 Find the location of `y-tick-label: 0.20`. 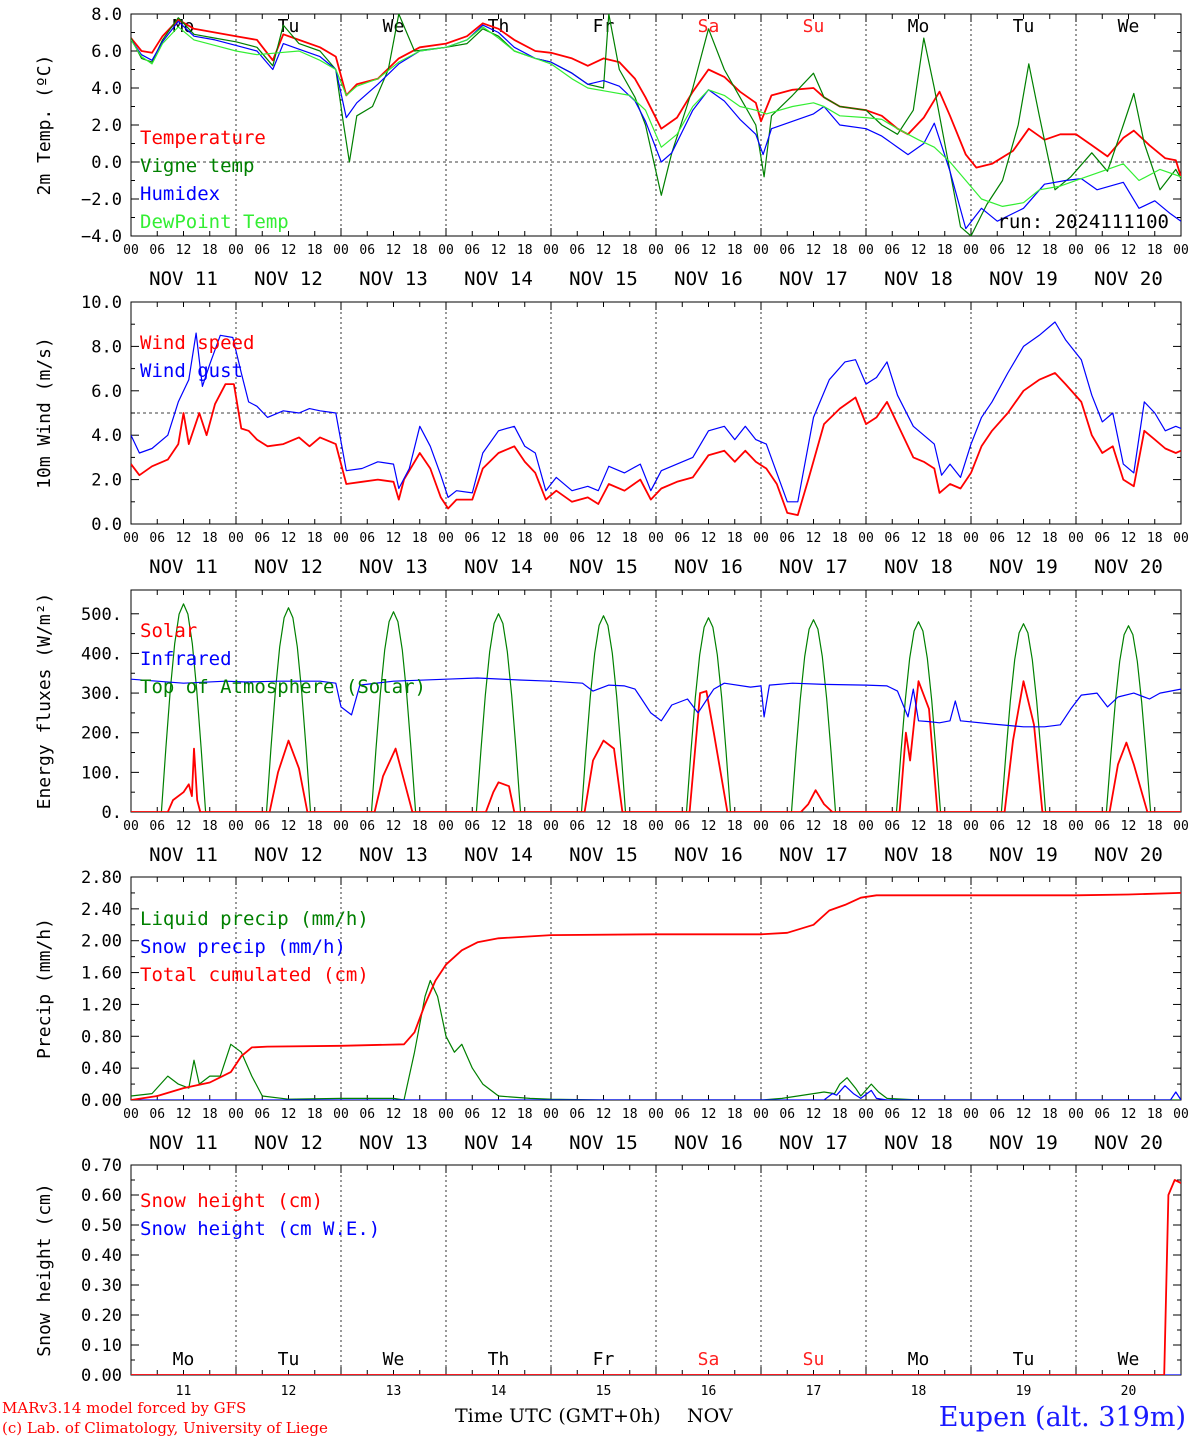

y-tick-label: 0.20 is located at coordinates (101, 1316).